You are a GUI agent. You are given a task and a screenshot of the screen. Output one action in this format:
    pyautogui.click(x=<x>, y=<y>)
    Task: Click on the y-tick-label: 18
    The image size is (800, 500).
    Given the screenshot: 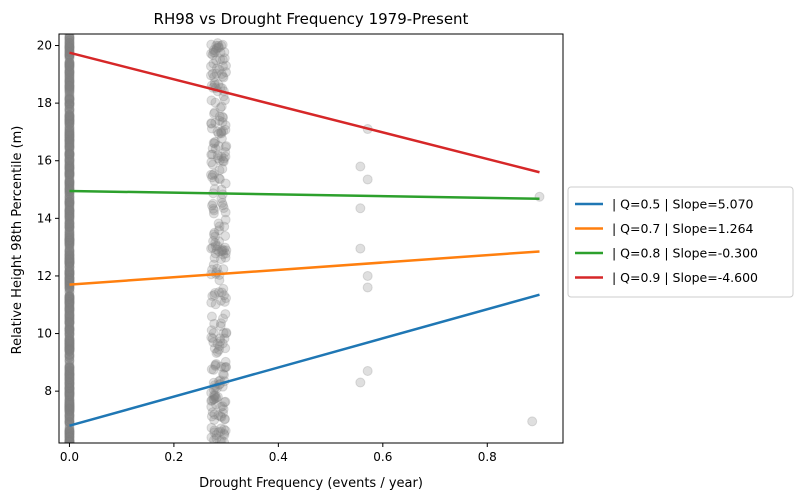 What is the action you would take?
    pyautogui.click(x=44, y=103)
    